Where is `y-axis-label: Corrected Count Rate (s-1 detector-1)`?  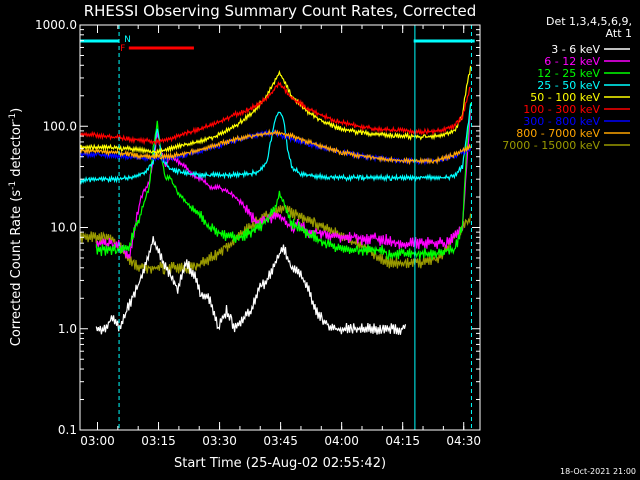 y-axis-label: Corrected Count Rate (s-1 detector-1) is located at coordinates (16, 227).